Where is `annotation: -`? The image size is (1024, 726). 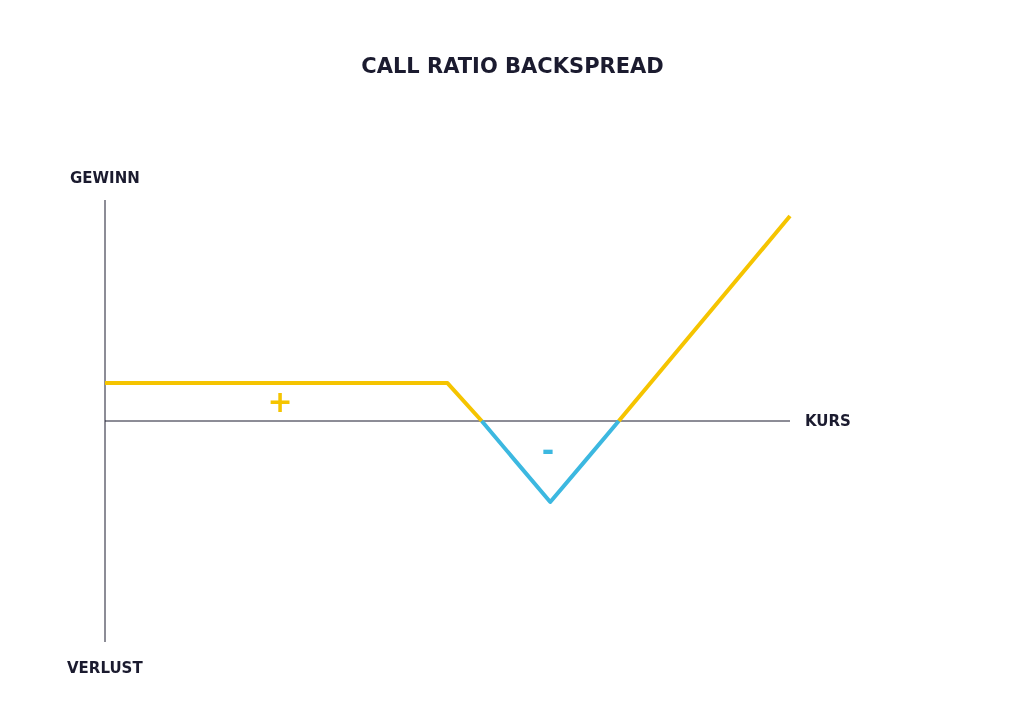 annotation: - is located at coordinates (548, 450).